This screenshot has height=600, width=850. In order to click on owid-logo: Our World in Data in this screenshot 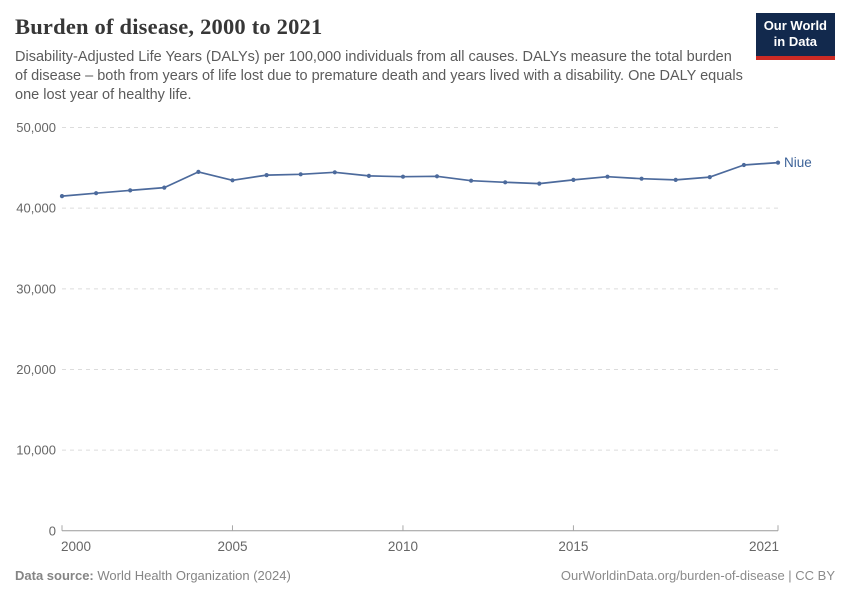, I will do `click(795, 36)`.